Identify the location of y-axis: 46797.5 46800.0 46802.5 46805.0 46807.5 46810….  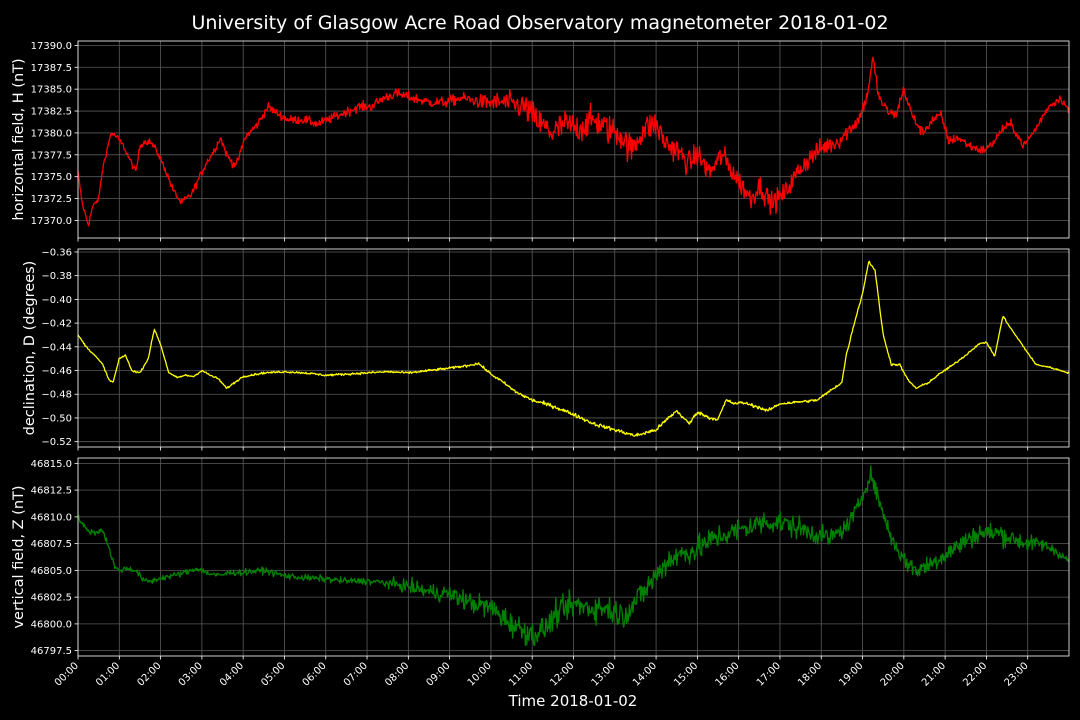
(54, 558).